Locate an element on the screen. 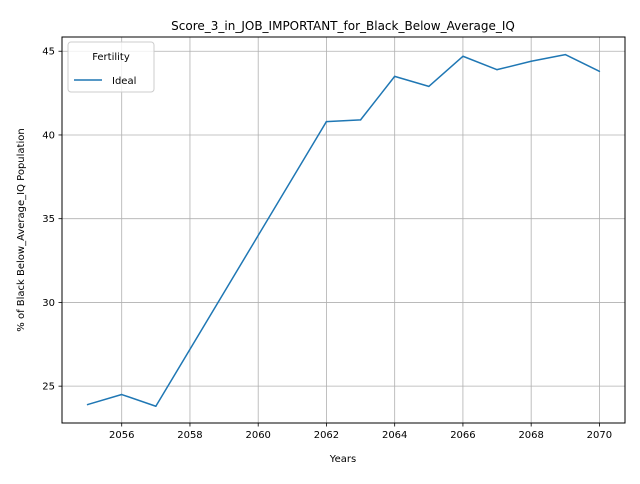 This screenshot has width=640, height=484. x-tick-label: 2056 is located at coordinates (121, 435).